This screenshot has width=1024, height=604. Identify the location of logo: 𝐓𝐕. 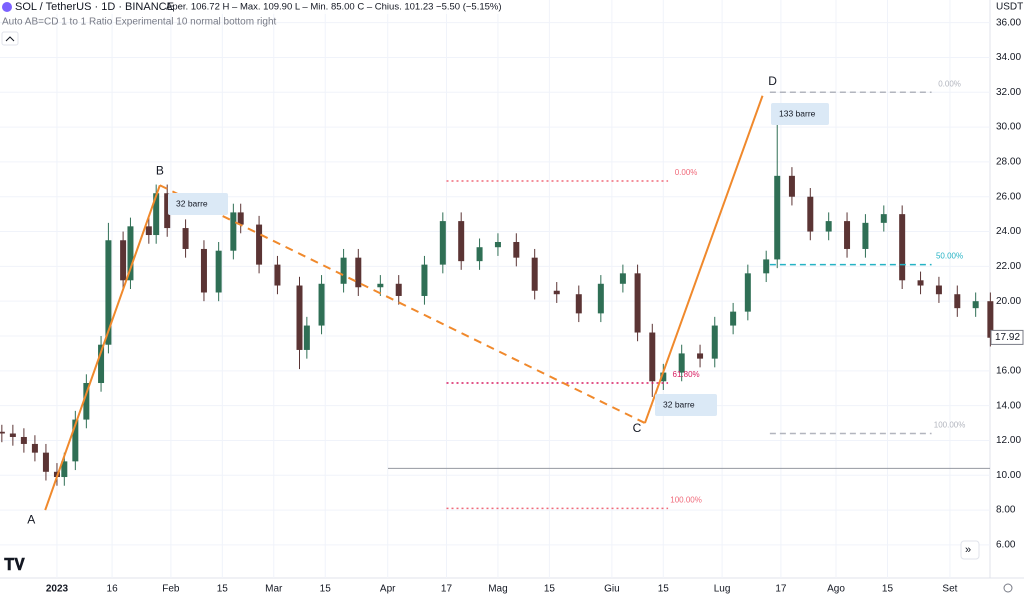
(14, 565).